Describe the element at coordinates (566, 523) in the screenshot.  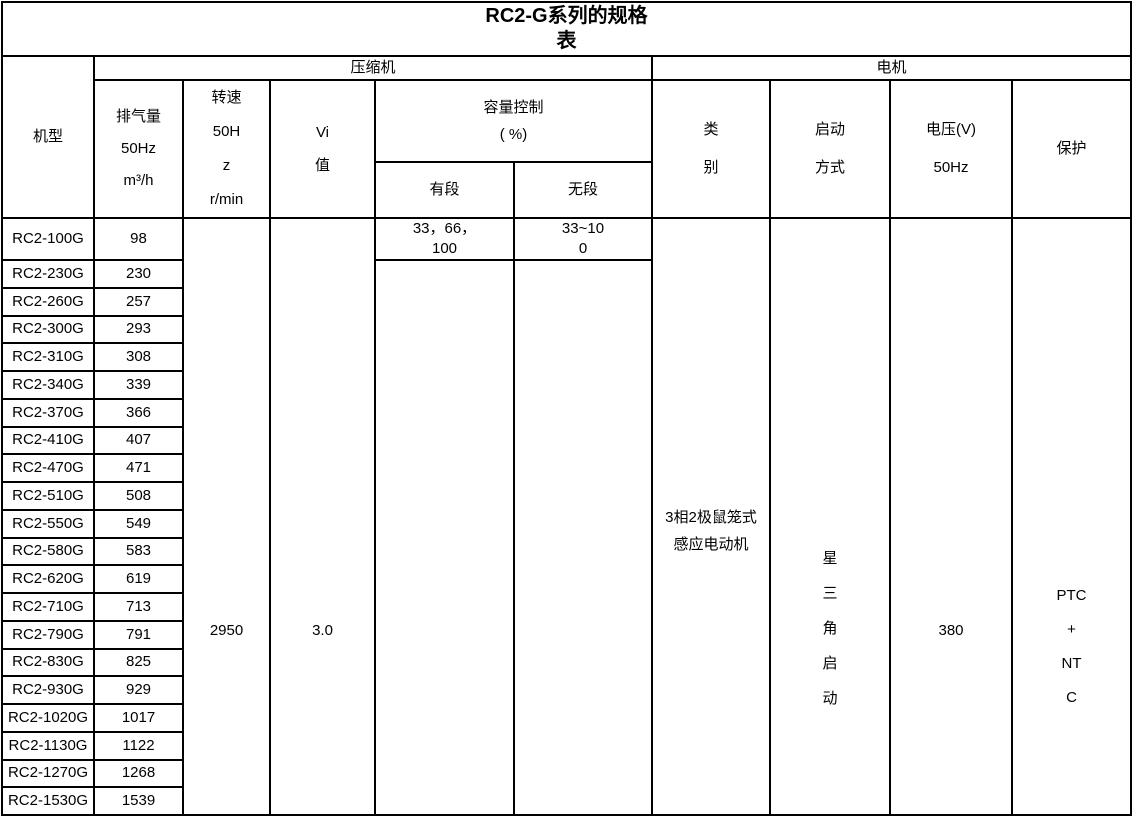
I see `table-row: RC2-550G 549` at that location.